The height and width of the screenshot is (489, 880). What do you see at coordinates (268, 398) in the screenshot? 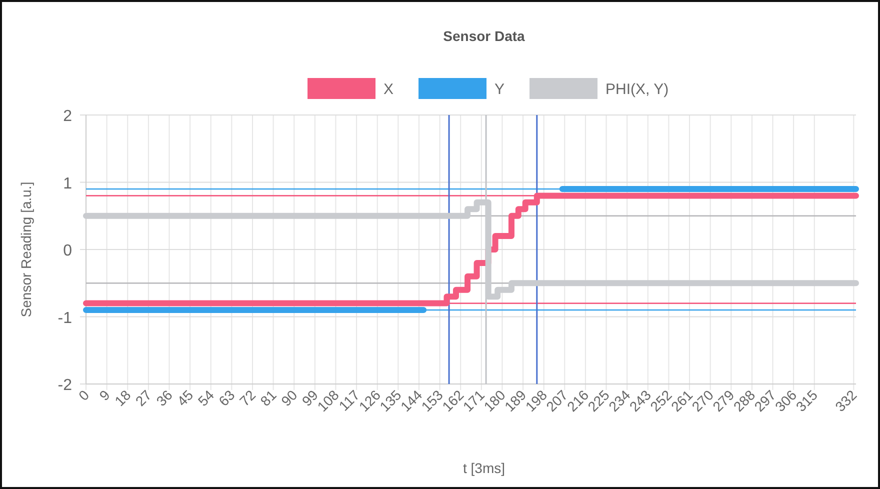
I see `x-tick-label: 81` at bounding box center [268, 398].